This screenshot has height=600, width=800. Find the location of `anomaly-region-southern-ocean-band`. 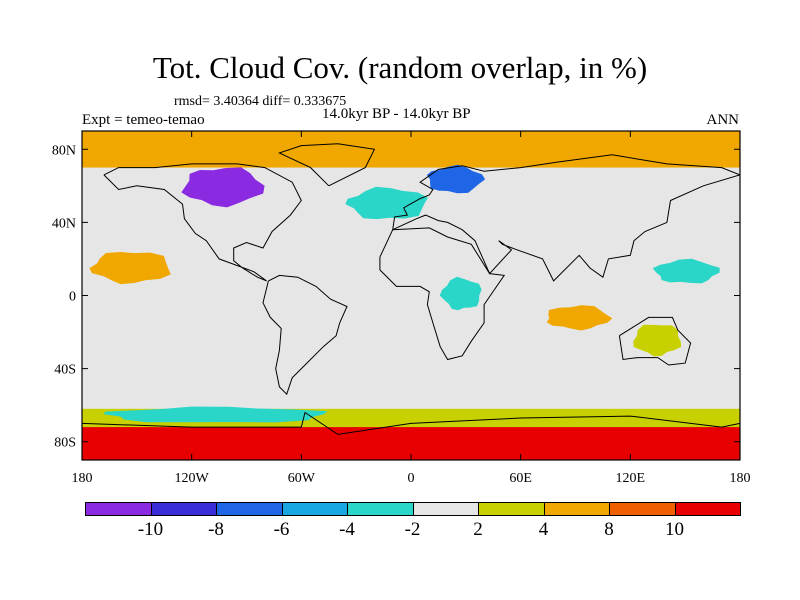

anomaly-region-southern-ocean-band is located at coordinates (411, 441).